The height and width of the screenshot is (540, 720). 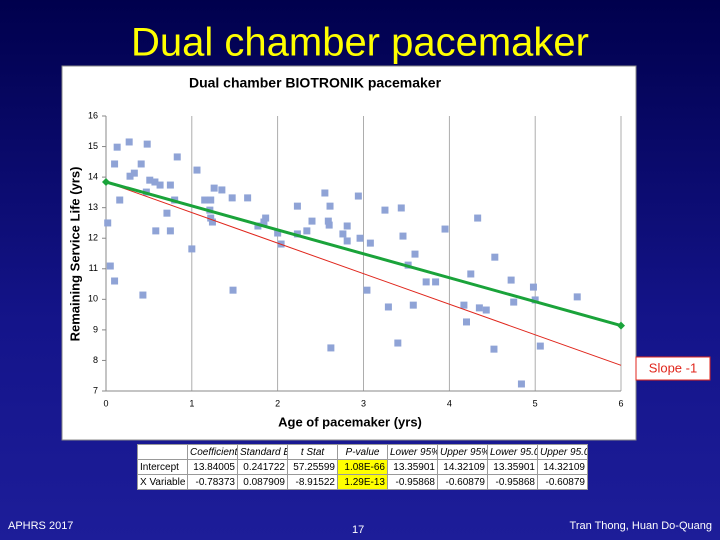 I want to click on y-tick-label: 16, so click(x=93, y=115).